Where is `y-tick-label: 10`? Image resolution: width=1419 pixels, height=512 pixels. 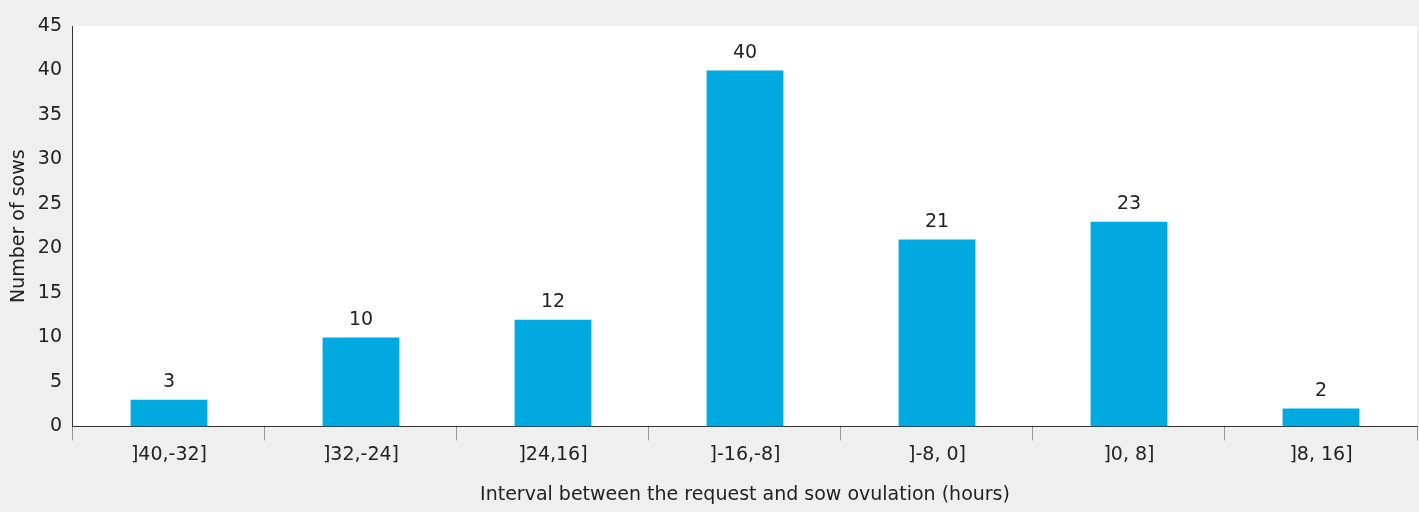
y-tick-label: 10 is located at coordinates (49, 335).